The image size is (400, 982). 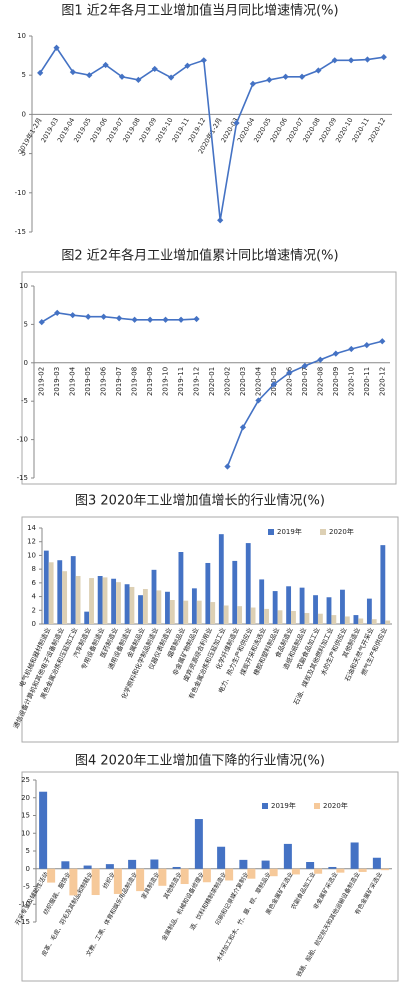 What do you see at coordinates (336, 381) in the screenshot?
I see `x-tick-label: 2020-09` at bounding box center [336, 381].